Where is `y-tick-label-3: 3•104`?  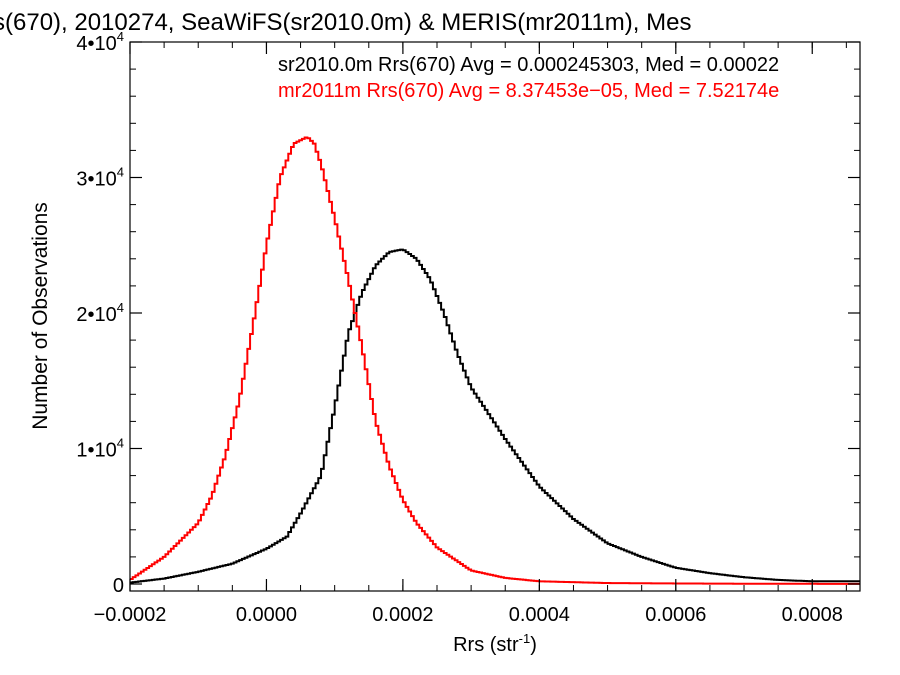
y-tick-label-3: 3•104 is located at coordinates (100, 178).